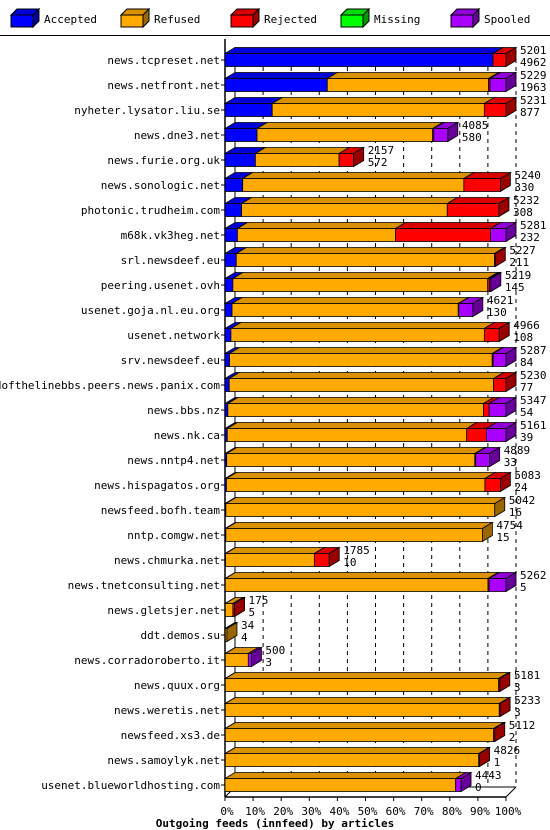 This screenshot has width=550, height=830. What do you see at coordinates (255, 811) in the screenshot?
I see `x-tick-label: 10%` at bounding box center [255, 811].